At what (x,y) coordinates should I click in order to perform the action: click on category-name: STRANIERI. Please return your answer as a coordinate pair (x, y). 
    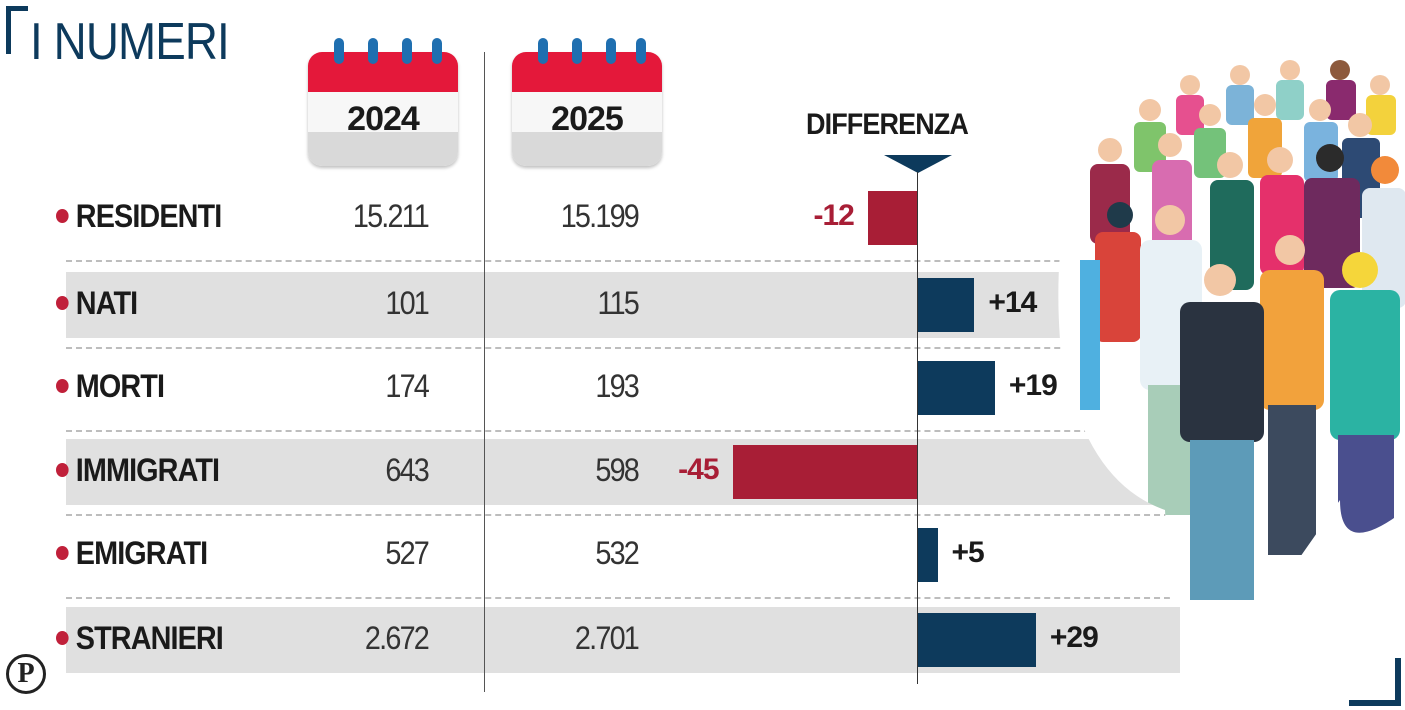
    Looking at the image, I should click on (149, 638).